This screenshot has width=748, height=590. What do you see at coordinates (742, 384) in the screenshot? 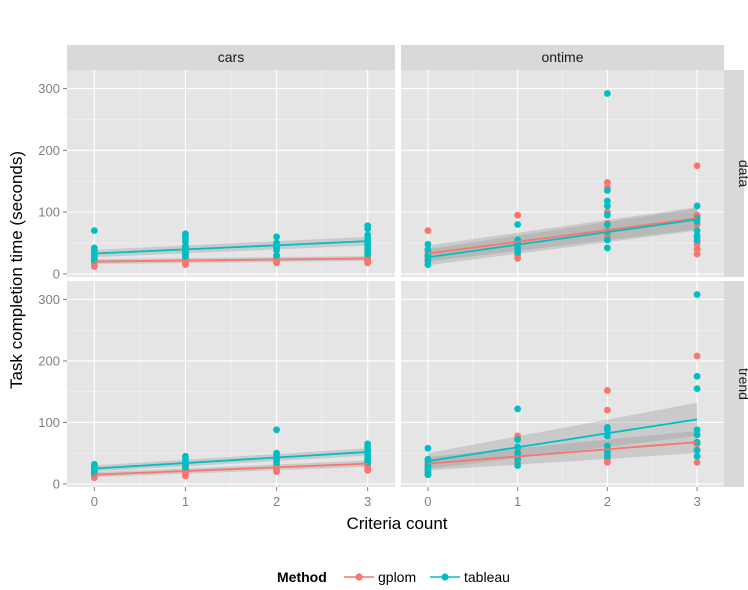
I see `strip-label-trend: trend` at bounding box center [742, 384].